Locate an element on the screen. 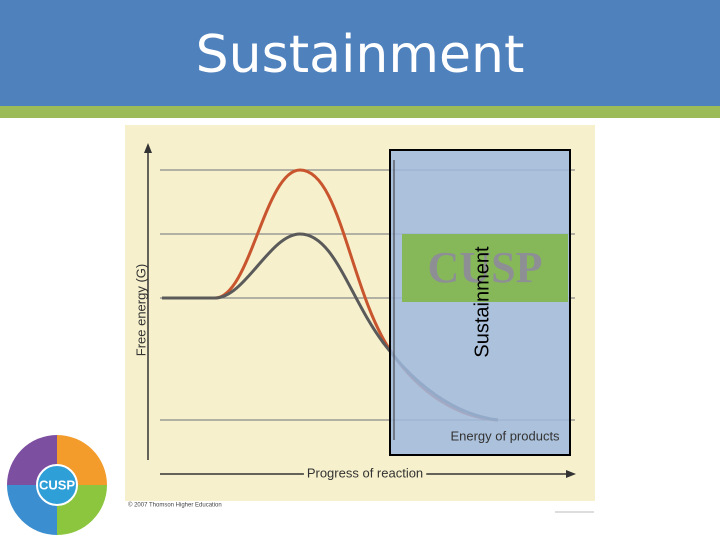  y-axis-label: Free energy (G) is located at coordinates (140, 310).